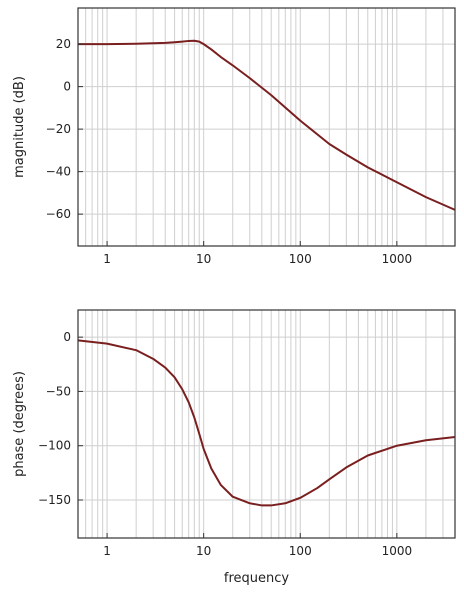 This screenshot has height=594, width=464. What do you see at coordinates (19, 127) in the screenshot?
I see `magnitude-y-axis-label: magnitude (dB)` at bounding box center [19, 127].